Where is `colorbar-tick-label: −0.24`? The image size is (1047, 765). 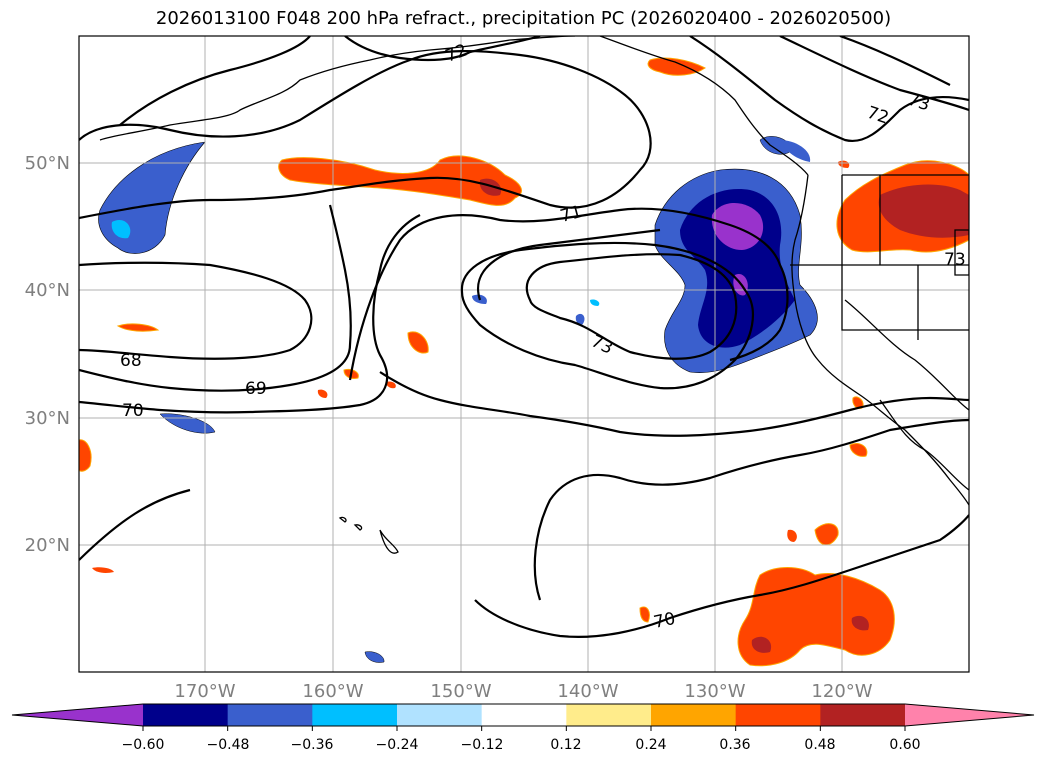 colorbar-tick-label: −0.24 is located at coordinates (397, 745).